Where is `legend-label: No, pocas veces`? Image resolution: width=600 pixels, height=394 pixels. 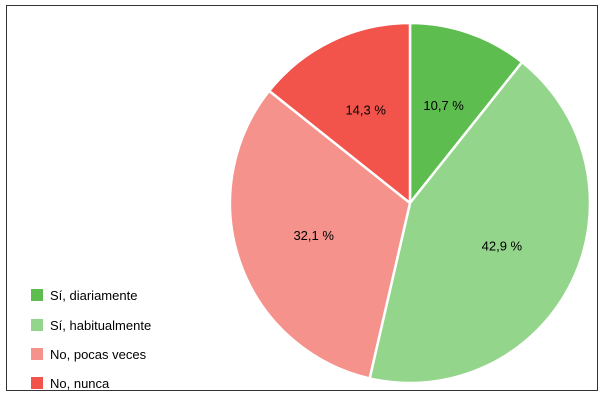 legend-label: No, pocas veces is located at coordinates (98, 354).